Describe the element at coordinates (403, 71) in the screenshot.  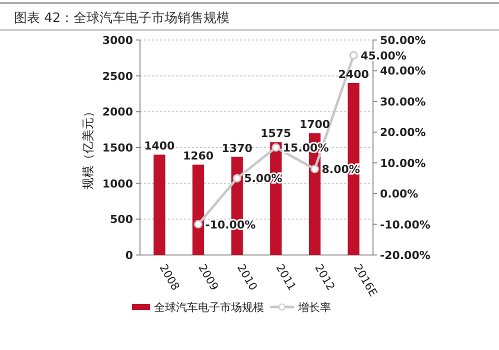
I see `y2-tick-label: 40.00%` at that location.